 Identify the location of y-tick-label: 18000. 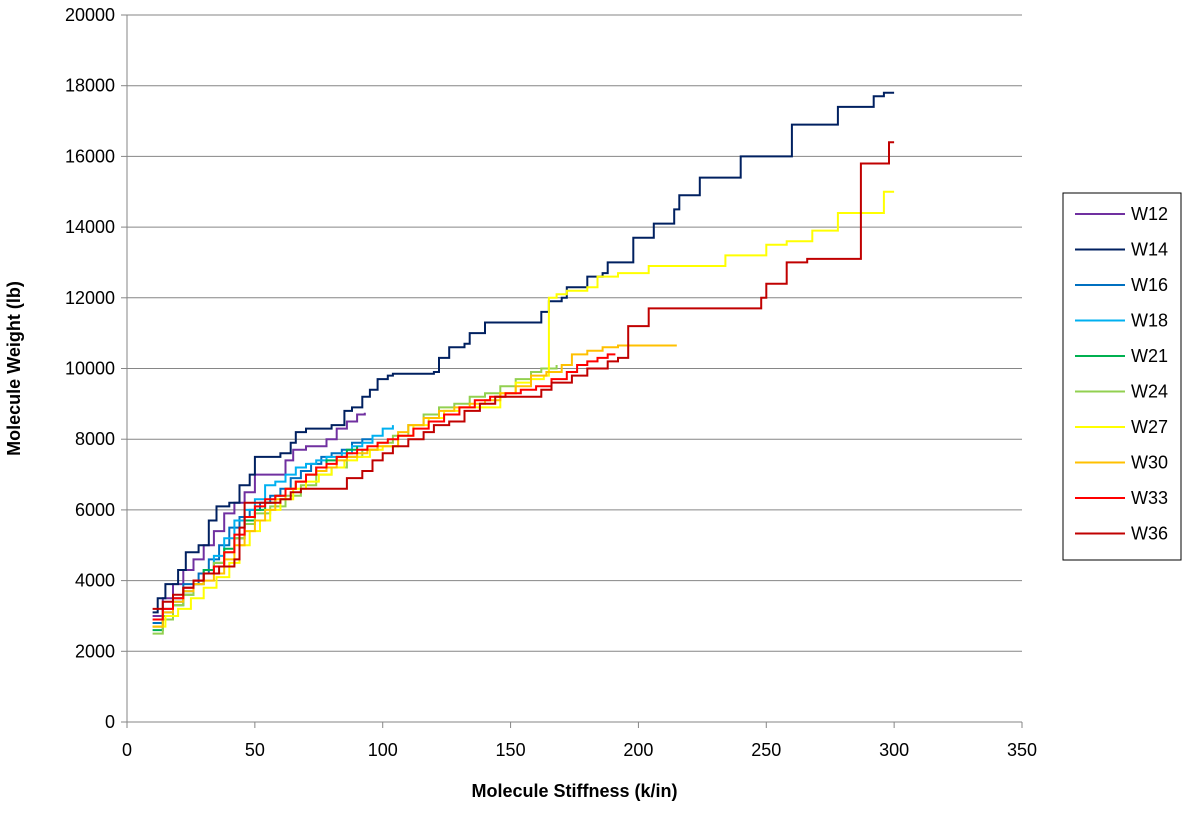
(90, 86).